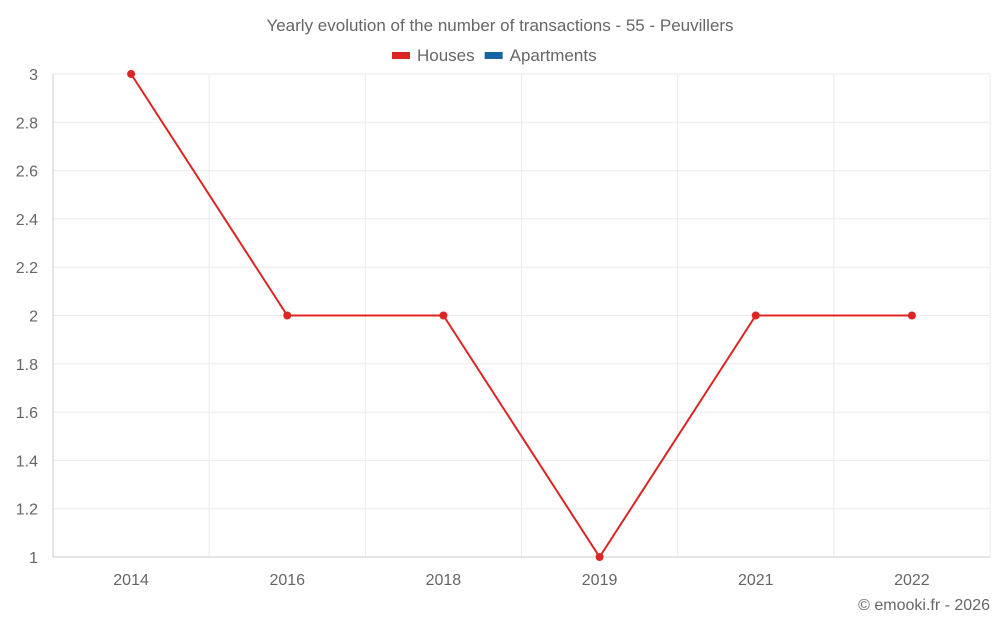  What do you see at coordinates (27, 268) in the screenshot?
I see `y-tick-label: 2.2` at bounding box center [27, 268].